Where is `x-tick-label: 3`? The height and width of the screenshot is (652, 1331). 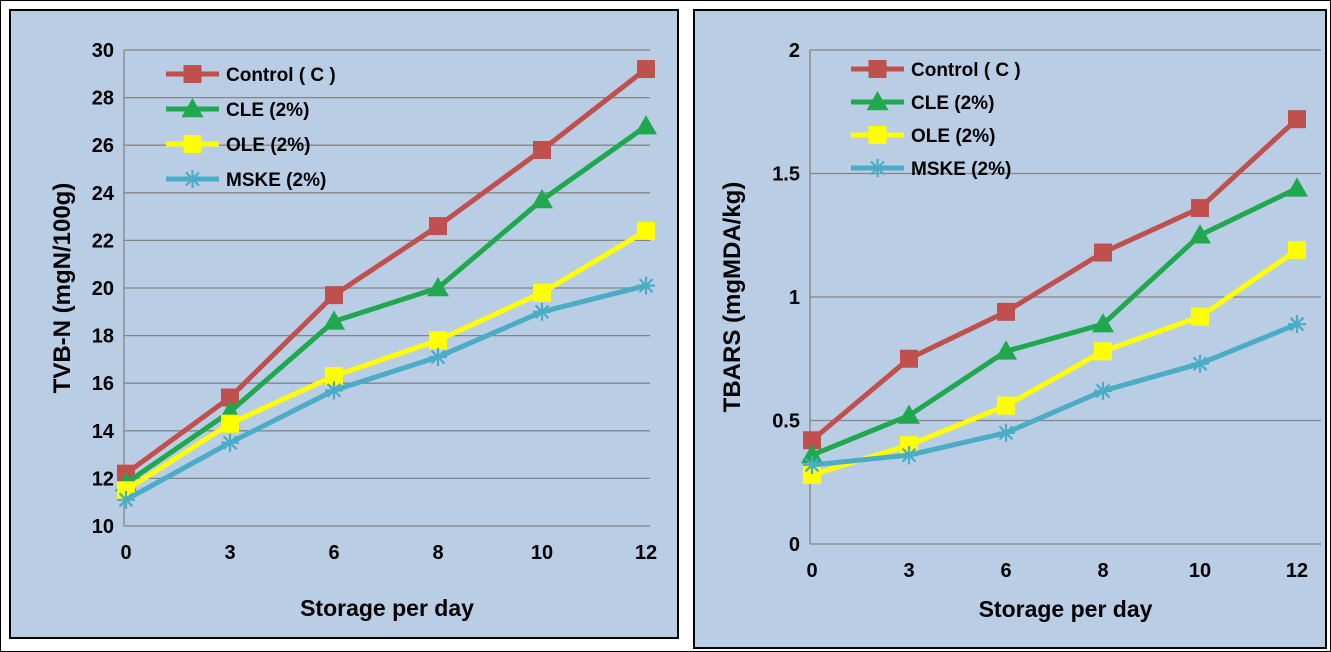 x-tick-label: 3 is located at coordinates (229, 553).